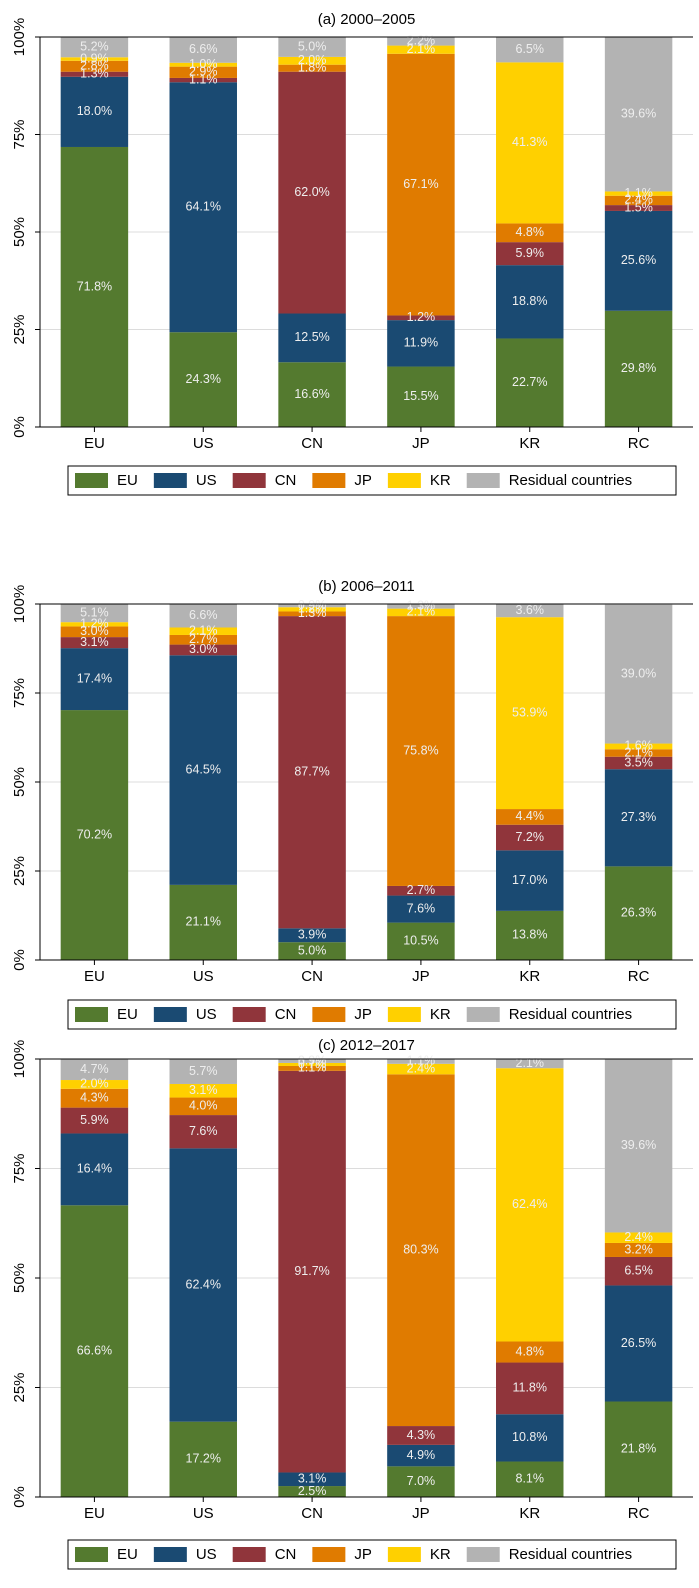 The width and height of the screenshot is (699, 1588). Describe the element at coordinates (421, 908) in the screenshot. I see `value-label: 7.6%` at that location.